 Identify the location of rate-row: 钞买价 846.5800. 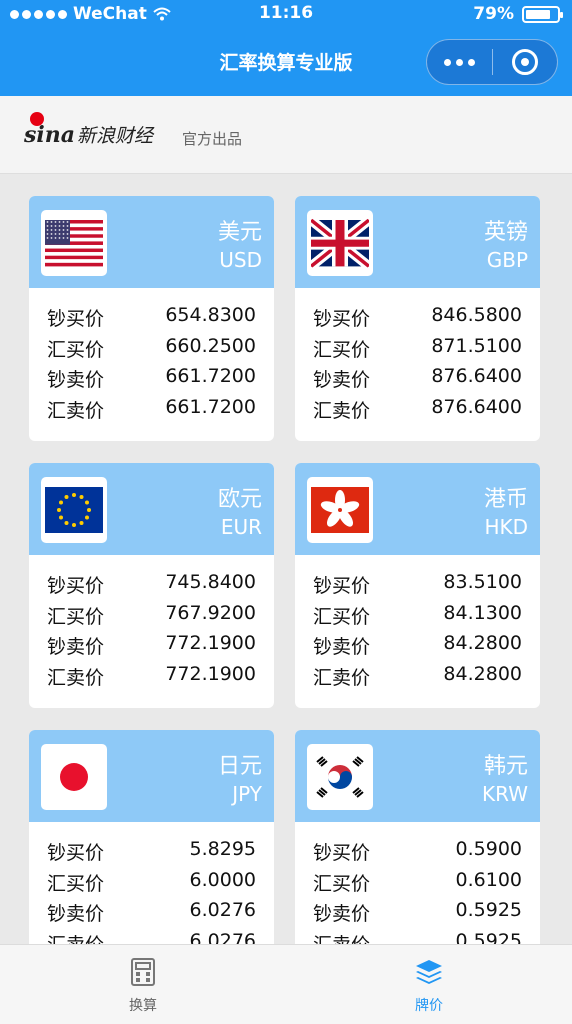
(417, 319).